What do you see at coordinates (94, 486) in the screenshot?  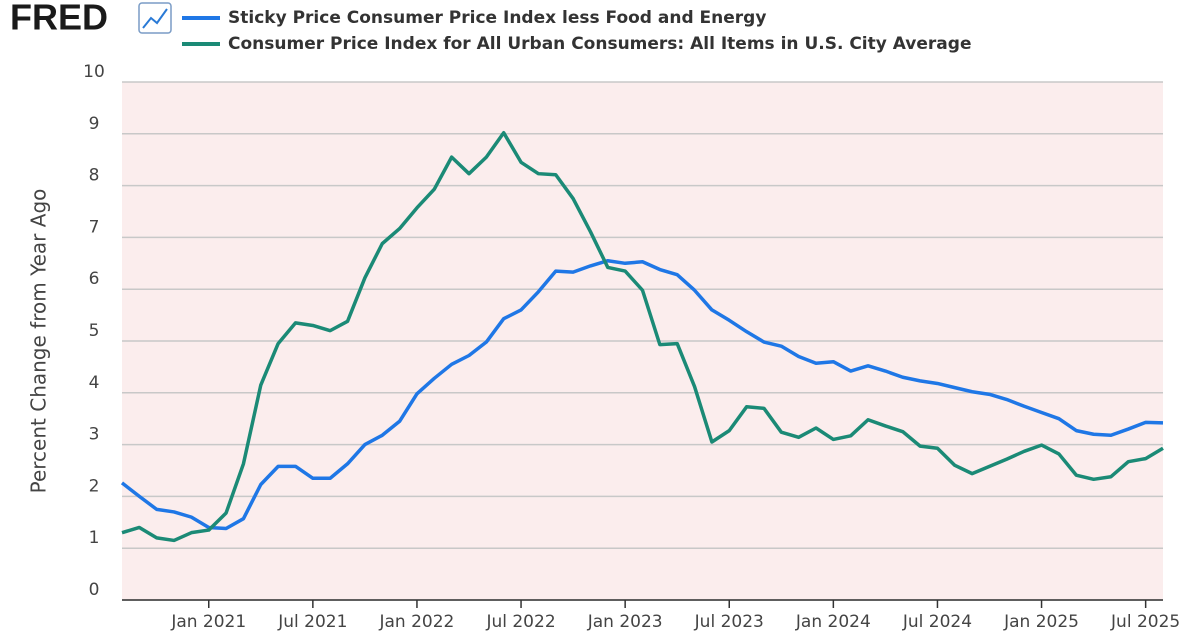 I see `y-tick-label: 2` at bounding box center [94, 486].